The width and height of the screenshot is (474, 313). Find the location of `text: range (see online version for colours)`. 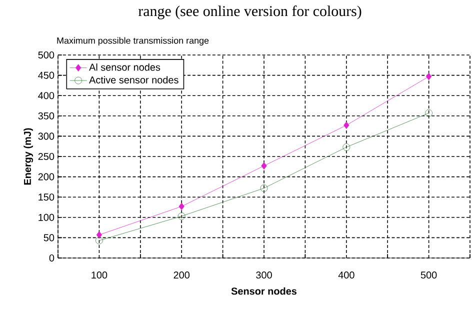

text: range (see online version for colours) is located at coordinates (250, 13).